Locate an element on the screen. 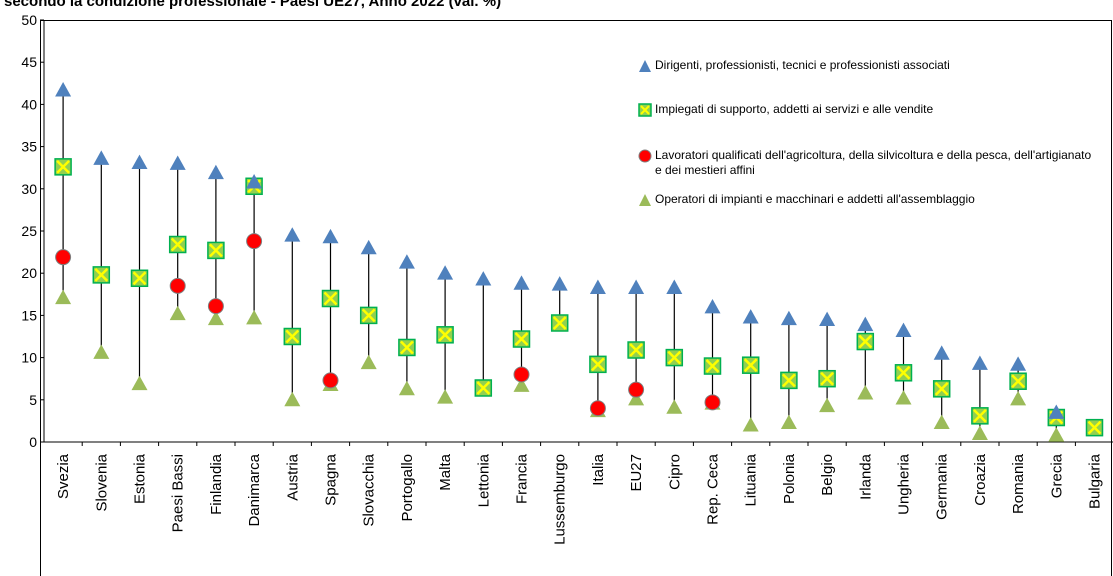 This screenshot has height=576, width=1113. x-tick-label-cipro: Cipro is located at coordinates (674, 472).